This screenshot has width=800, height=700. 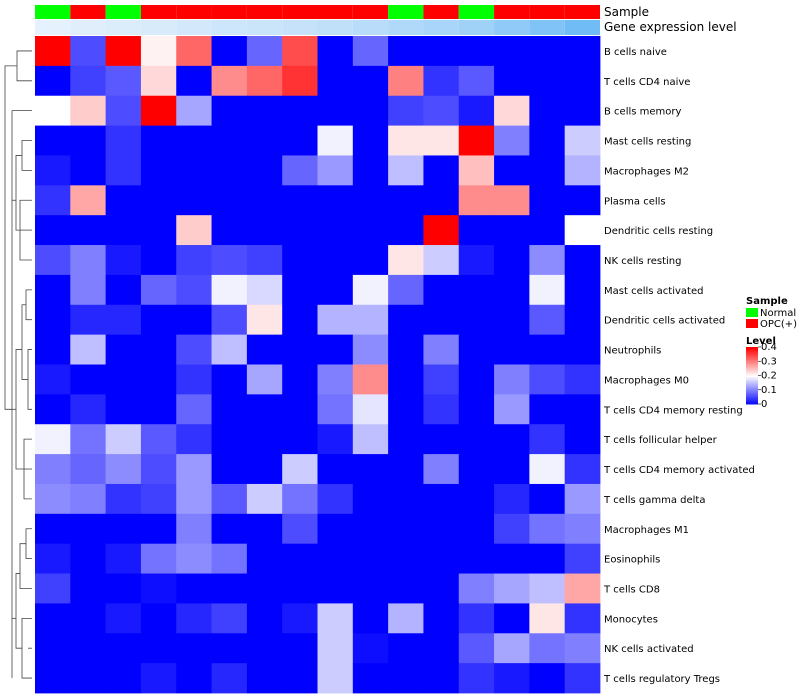 What do you see at coordinates (646, 171) in the screenshot?
I see `row-label: Macrophages M2` at bounding box center [646, 171].